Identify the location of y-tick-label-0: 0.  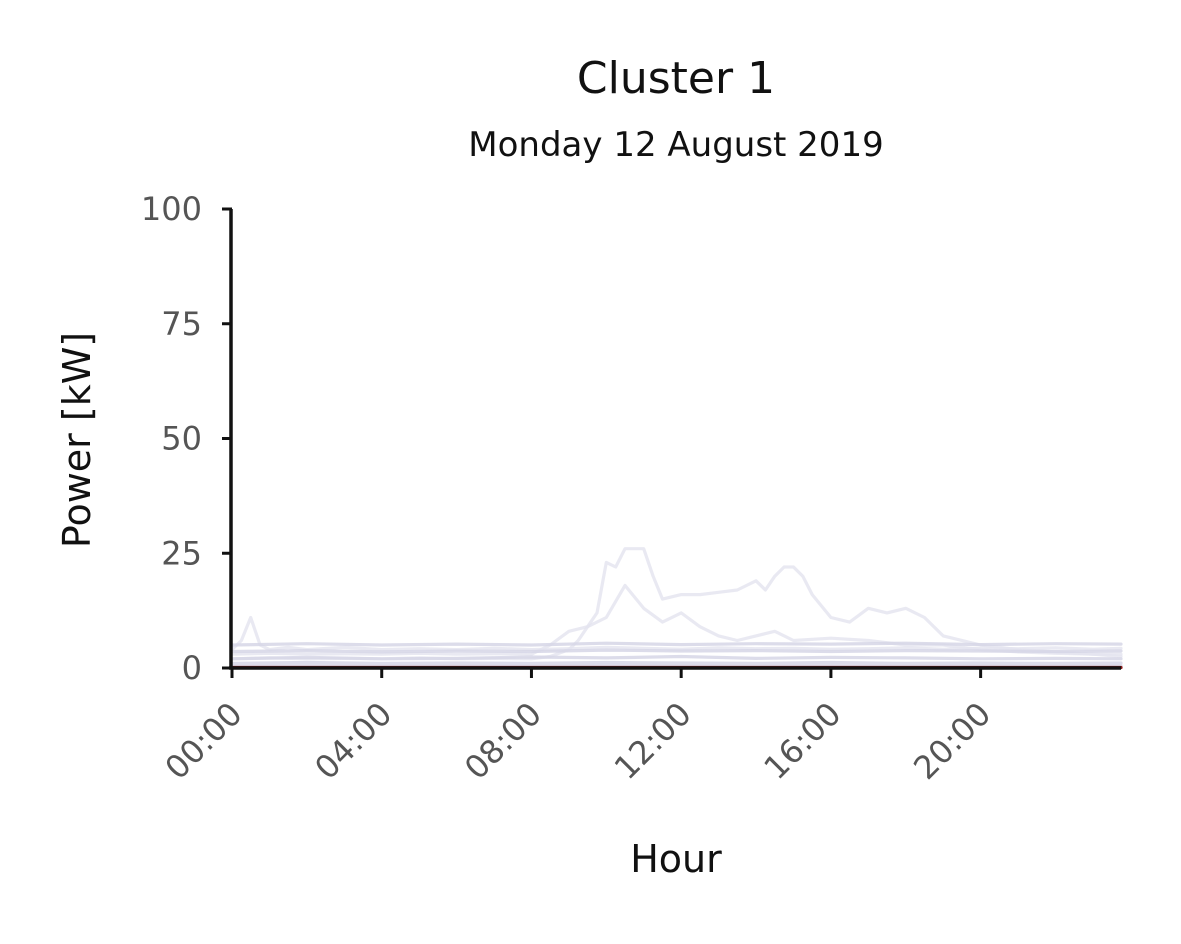
(192, 668).